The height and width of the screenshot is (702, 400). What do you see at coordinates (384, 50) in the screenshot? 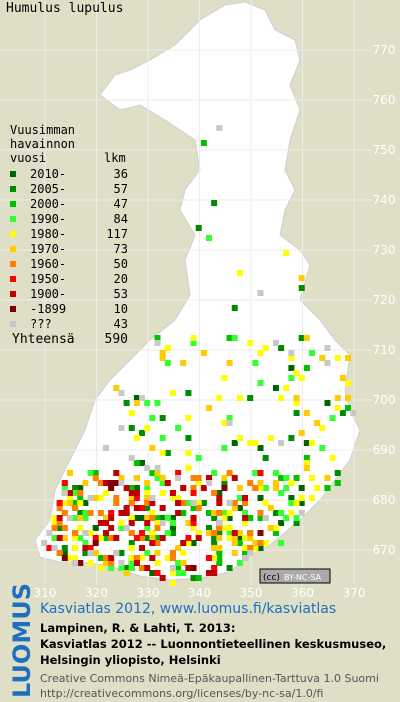
I see `y-axis-label: 770` at bounding box center [384, 50].